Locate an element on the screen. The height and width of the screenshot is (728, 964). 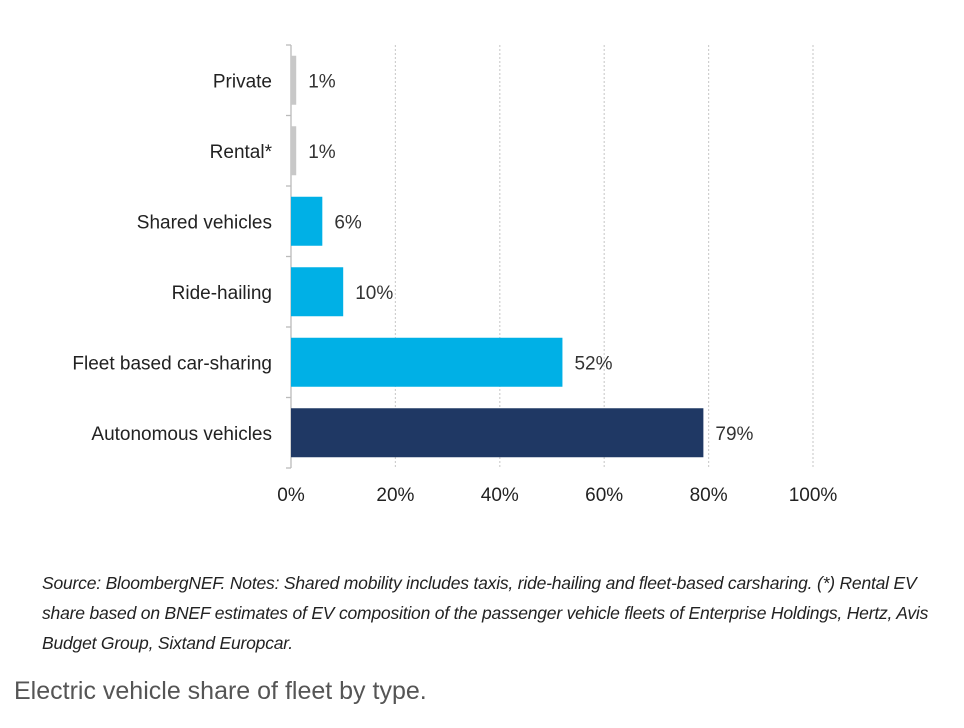
data-label: 10% is located at coordinates (374, 293).